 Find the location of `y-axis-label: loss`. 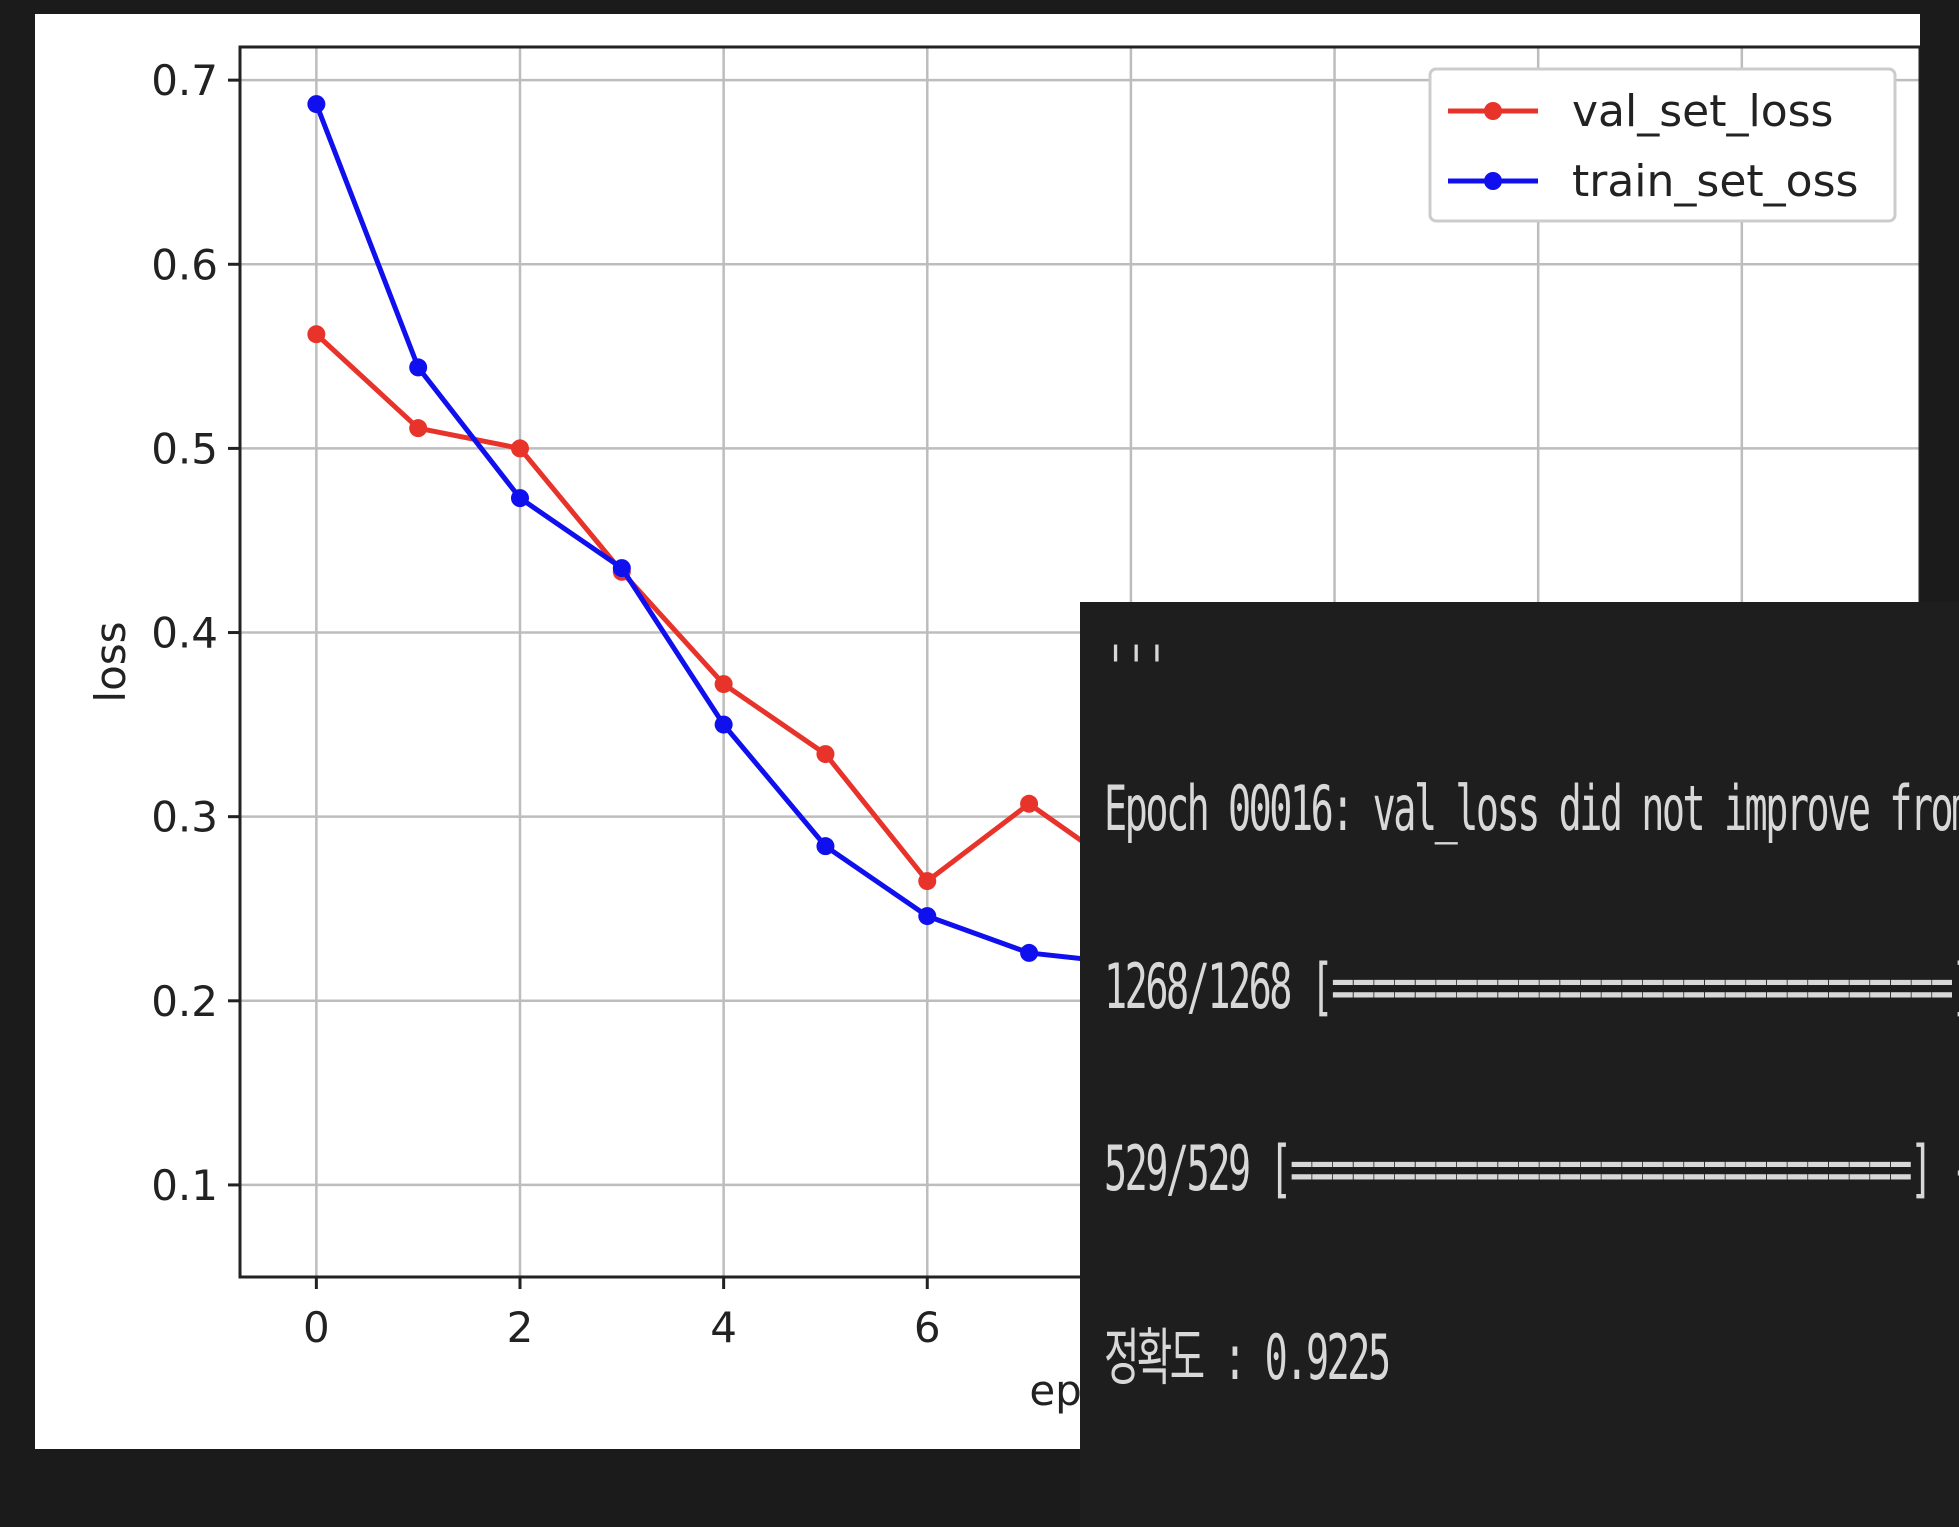

y-axis-label: loss is located at coordinates (110, 661).